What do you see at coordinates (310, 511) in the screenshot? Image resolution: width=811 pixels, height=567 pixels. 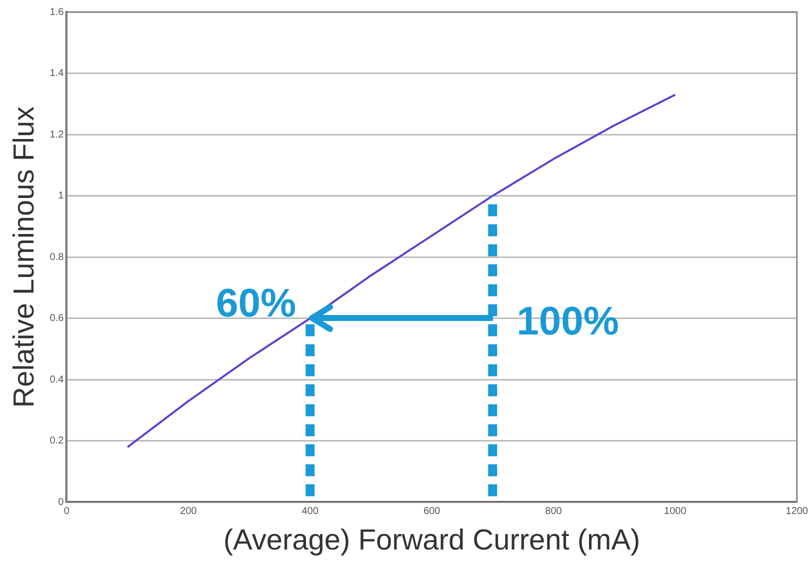 I see `x-tick-label: 400` at bounding box center [310, 511].